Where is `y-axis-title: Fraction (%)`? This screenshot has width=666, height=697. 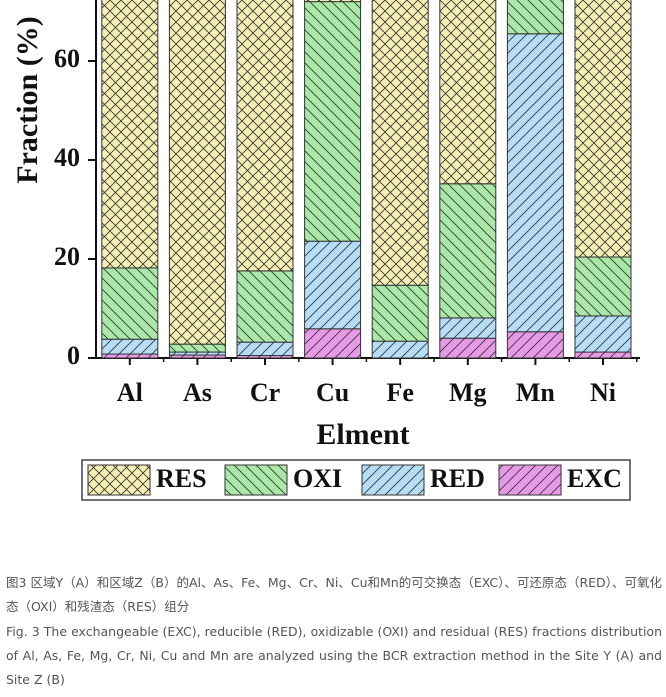
y-axis-title: Fraction (%) is located at coordinates (27, 99).